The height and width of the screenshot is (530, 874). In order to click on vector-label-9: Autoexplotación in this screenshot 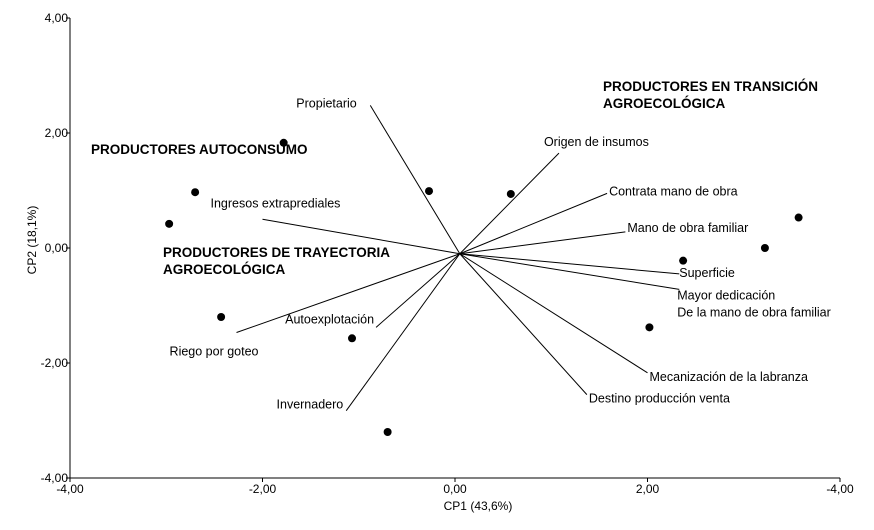, I will do `click(329, 319)`.